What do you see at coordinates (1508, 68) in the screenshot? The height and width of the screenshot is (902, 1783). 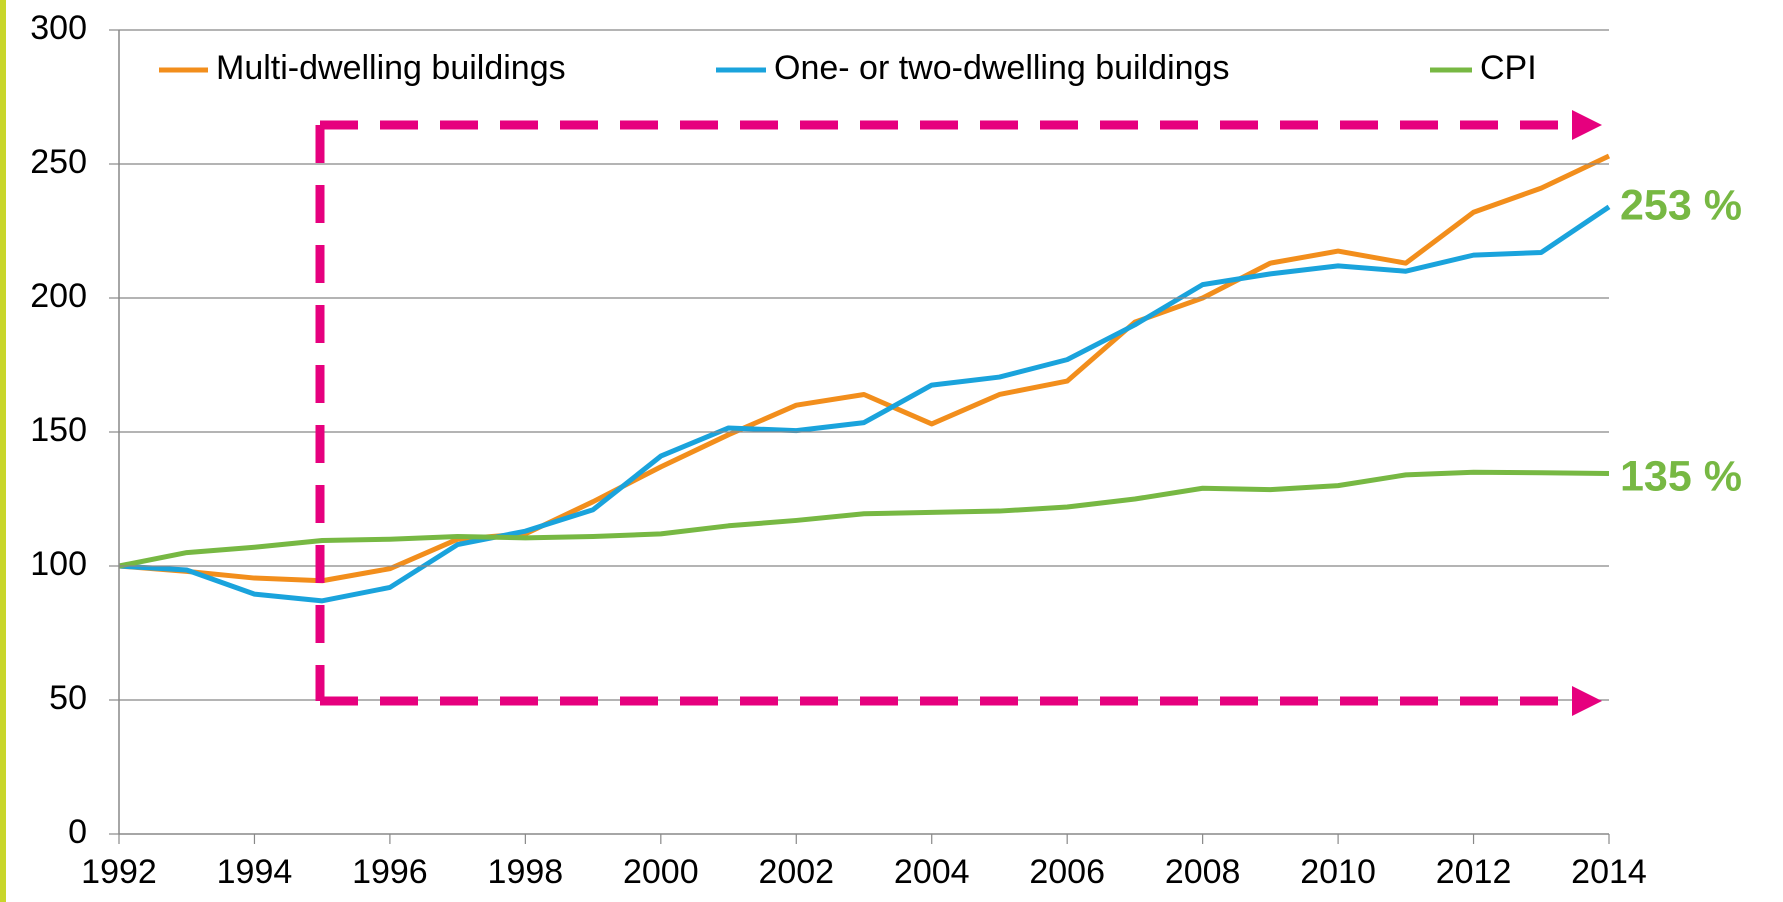 I see `legend-label: CPI` at bounding box center [1508, 68].